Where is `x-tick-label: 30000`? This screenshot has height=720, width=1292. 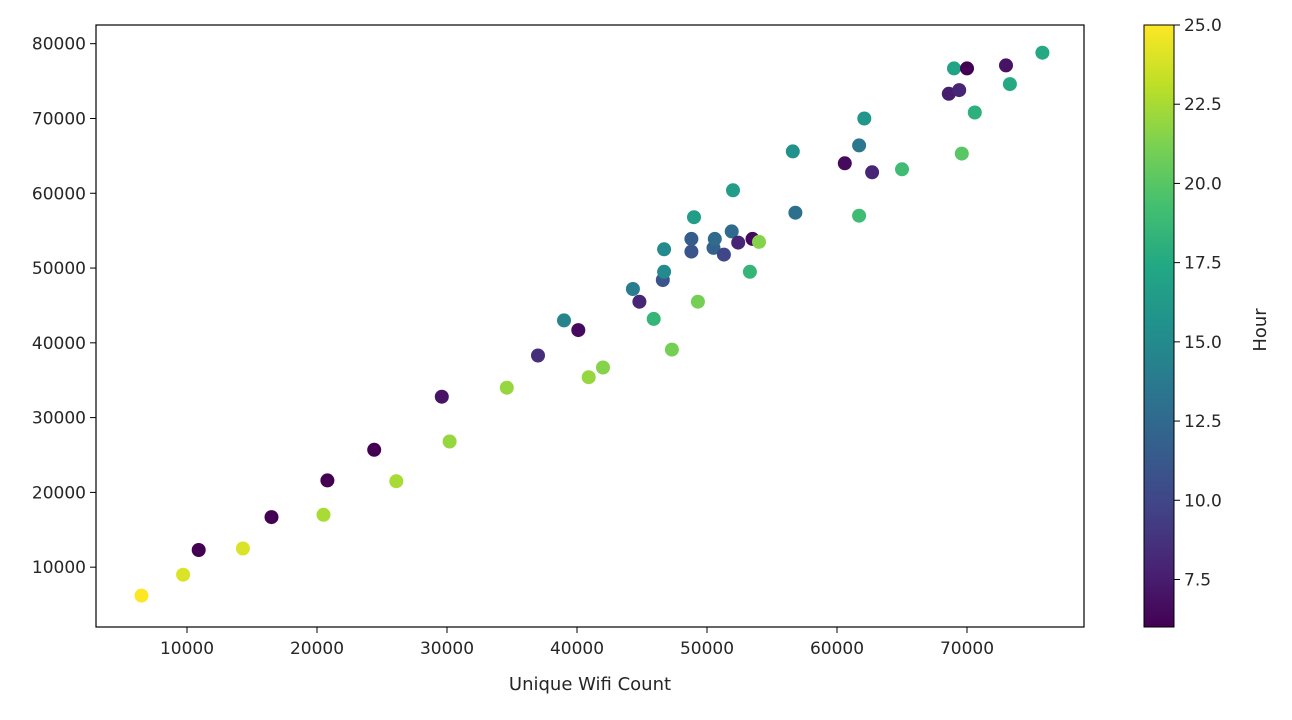 x-tick-label: 30000 is located at coordinates (447, 649).